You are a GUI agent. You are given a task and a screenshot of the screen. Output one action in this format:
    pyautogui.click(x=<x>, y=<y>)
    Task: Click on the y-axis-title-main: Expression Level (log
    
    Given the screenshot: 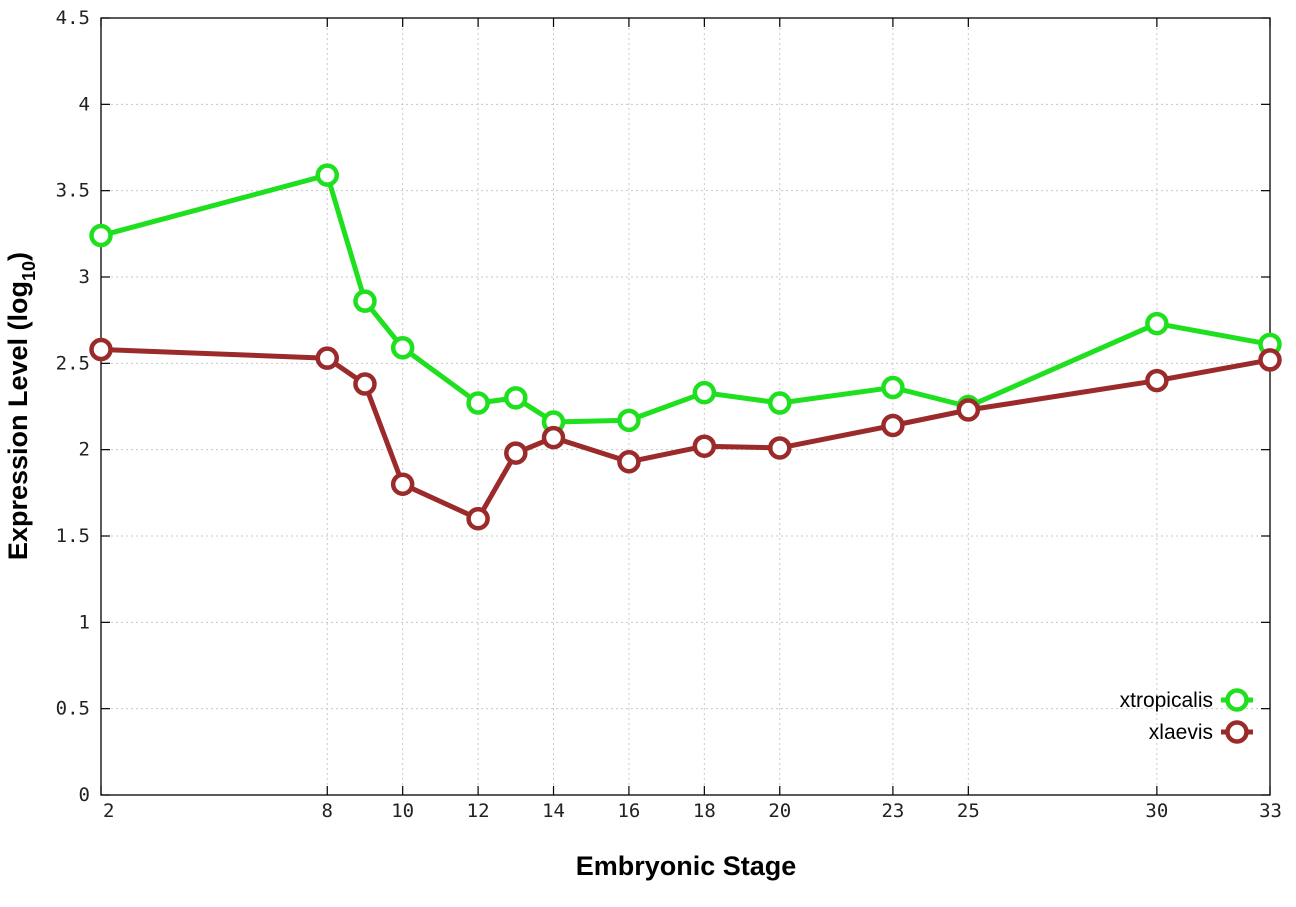 What is the action you would take?
    pyautogui.click(x=18, y=420)
    